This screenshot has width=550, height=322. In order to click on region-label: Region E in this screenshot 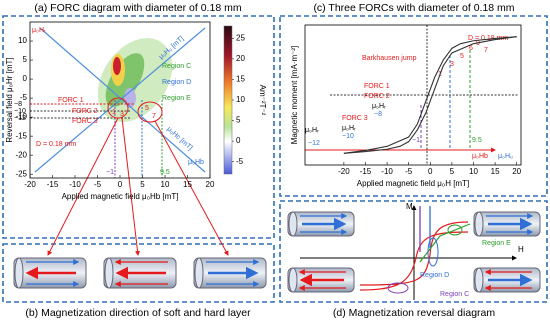, I will do `click(496, 243)`.